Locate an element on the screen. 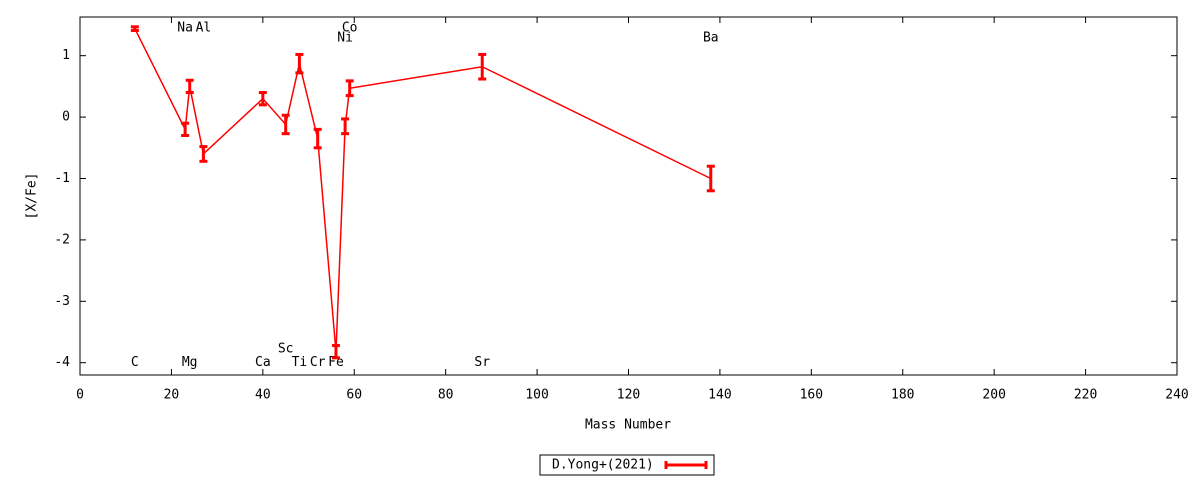  y-tick-label: -1 is located at coordinates (62, 178).